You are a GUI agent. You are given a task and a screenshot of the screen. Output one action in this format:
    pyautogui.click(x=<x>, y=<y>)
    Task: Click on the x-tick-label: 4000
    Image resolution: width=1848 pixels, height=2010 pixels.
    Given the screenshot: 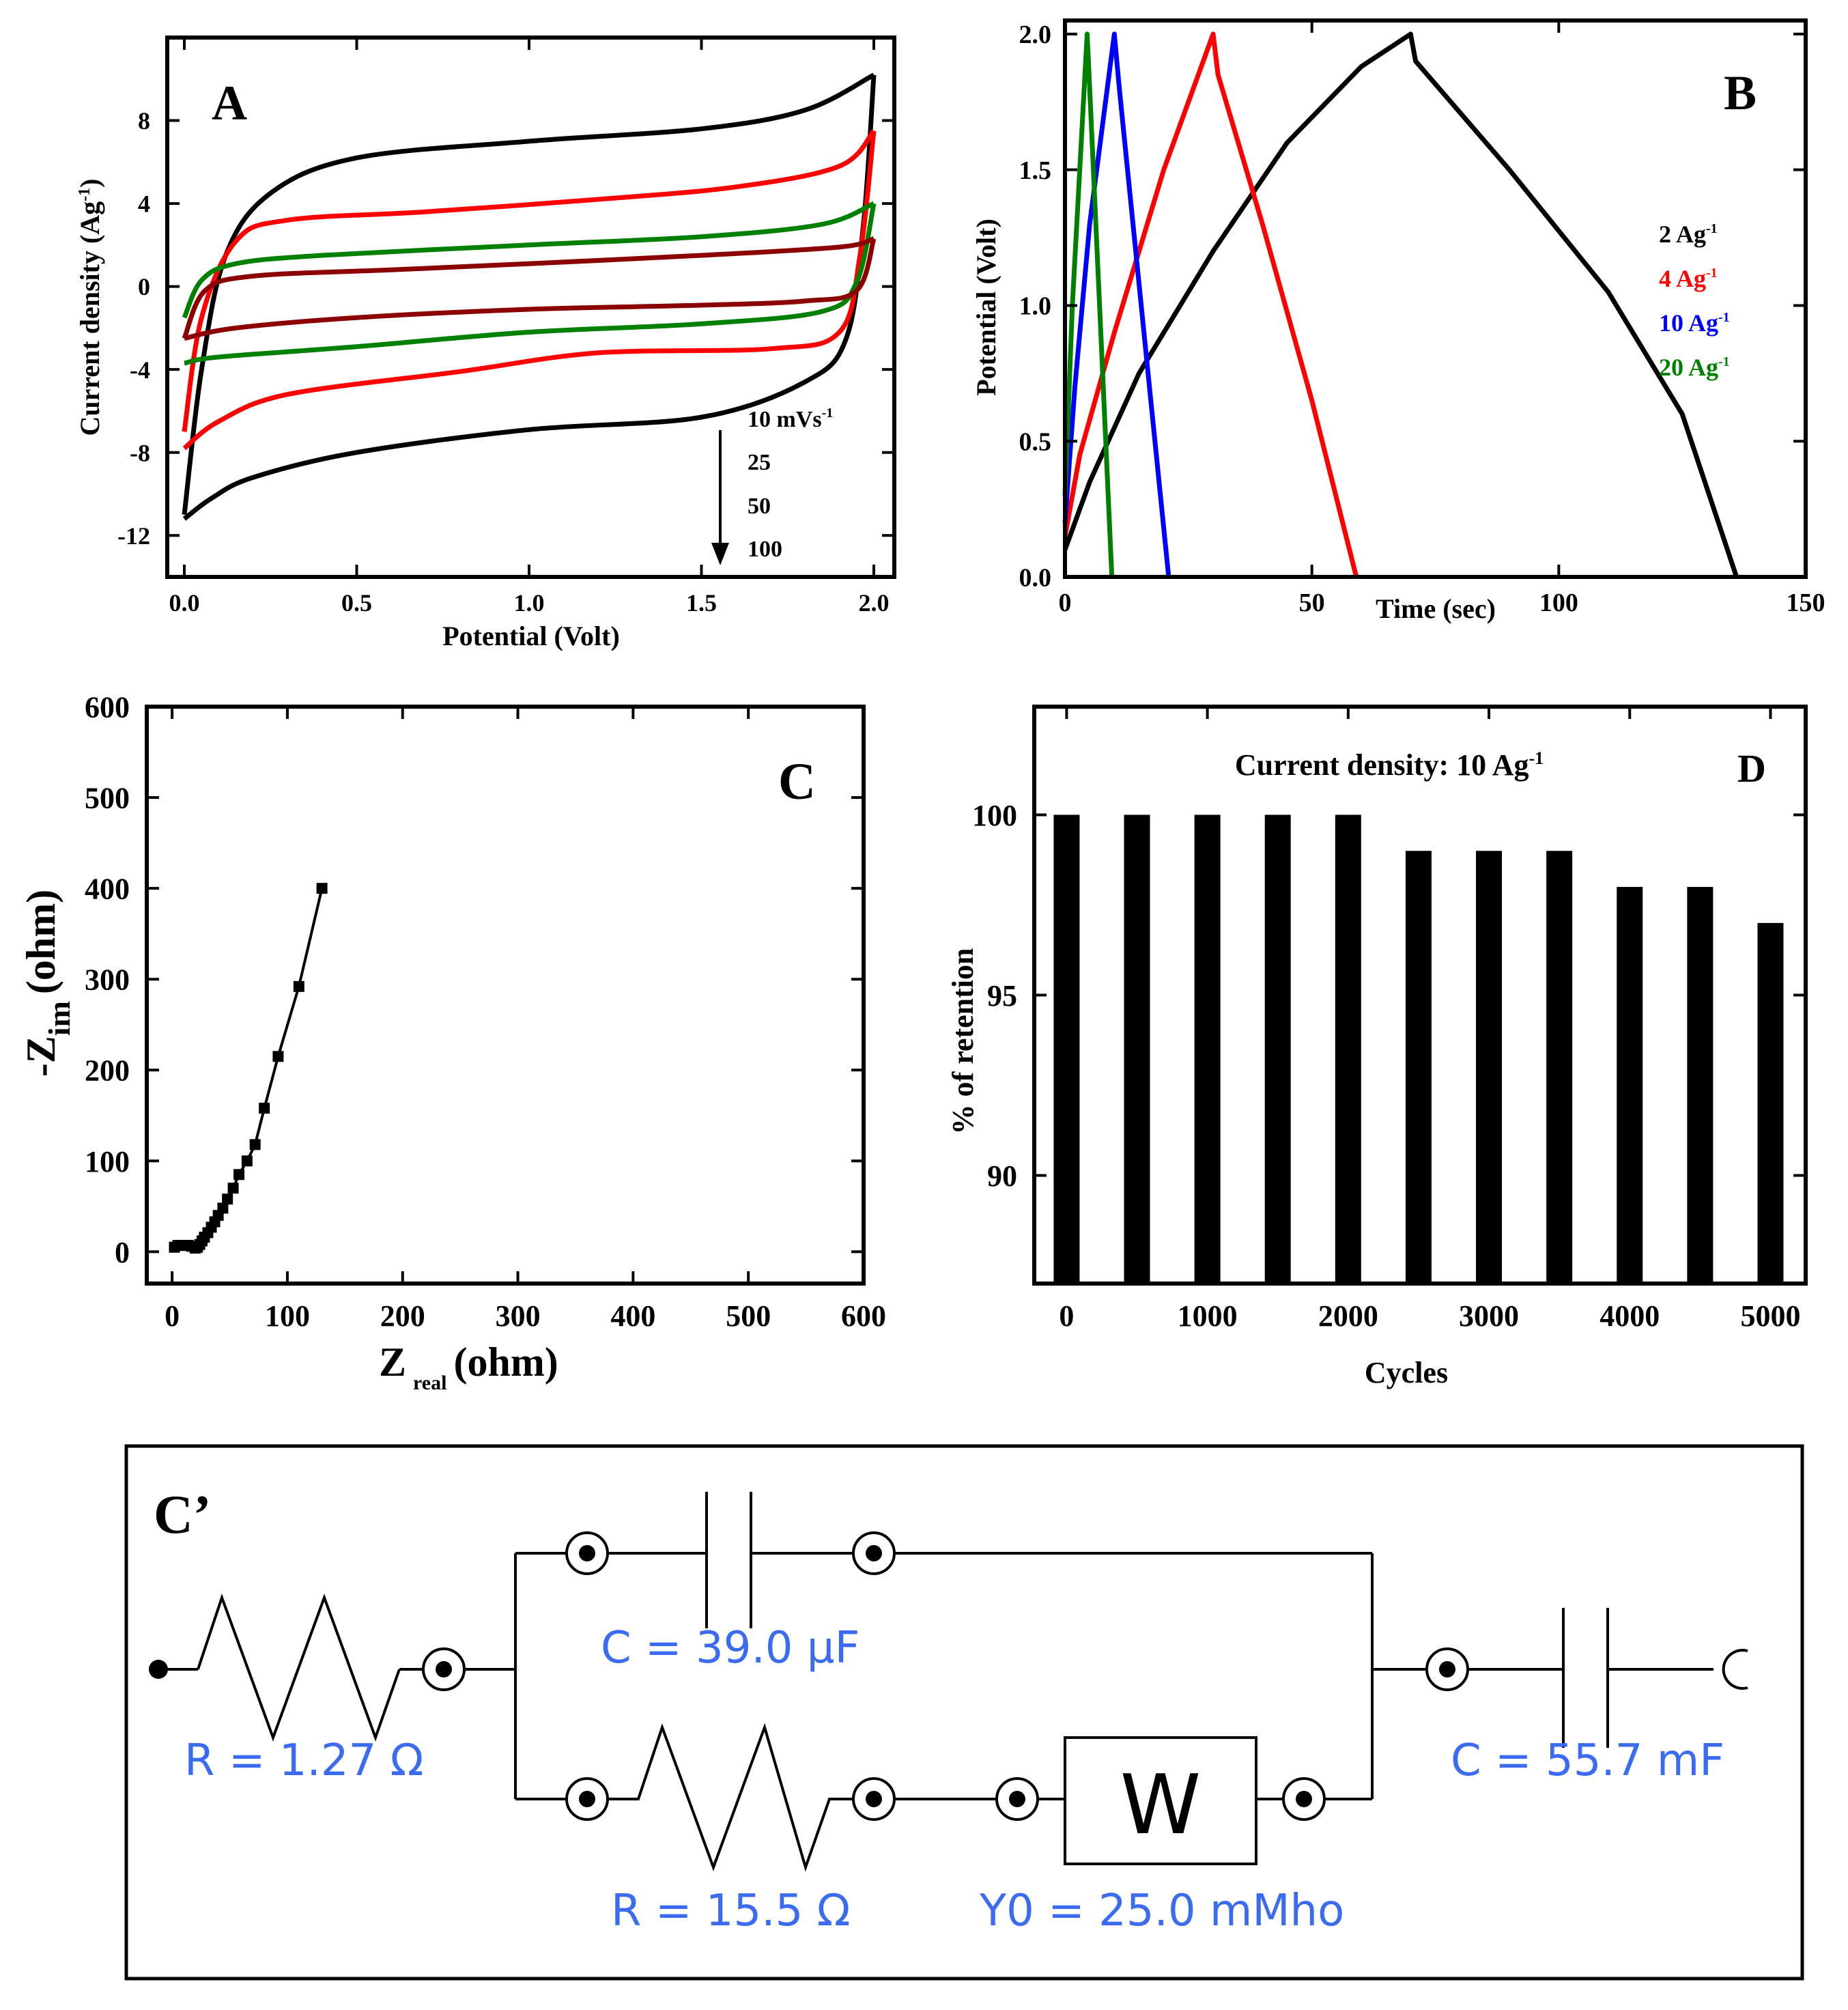 What is the action you would take?
    pyautogui.click(x=1630, y=1316)
    